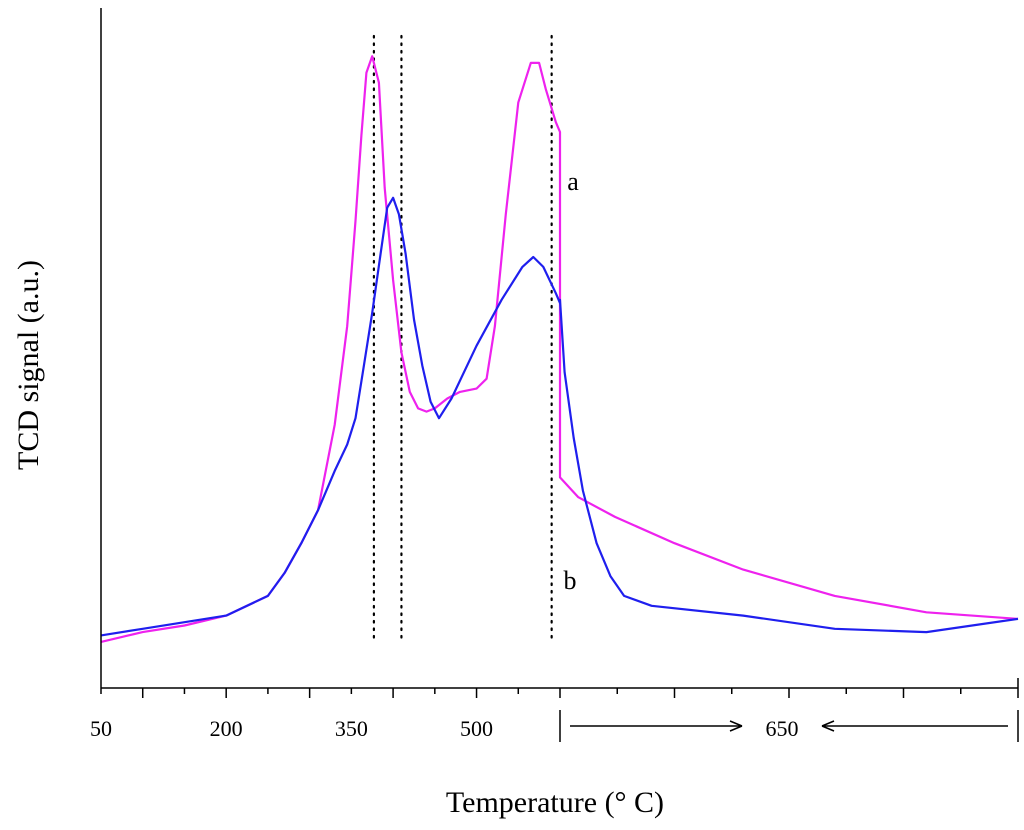  I want to click on hold-arrow-left-head, so click(828, 726).